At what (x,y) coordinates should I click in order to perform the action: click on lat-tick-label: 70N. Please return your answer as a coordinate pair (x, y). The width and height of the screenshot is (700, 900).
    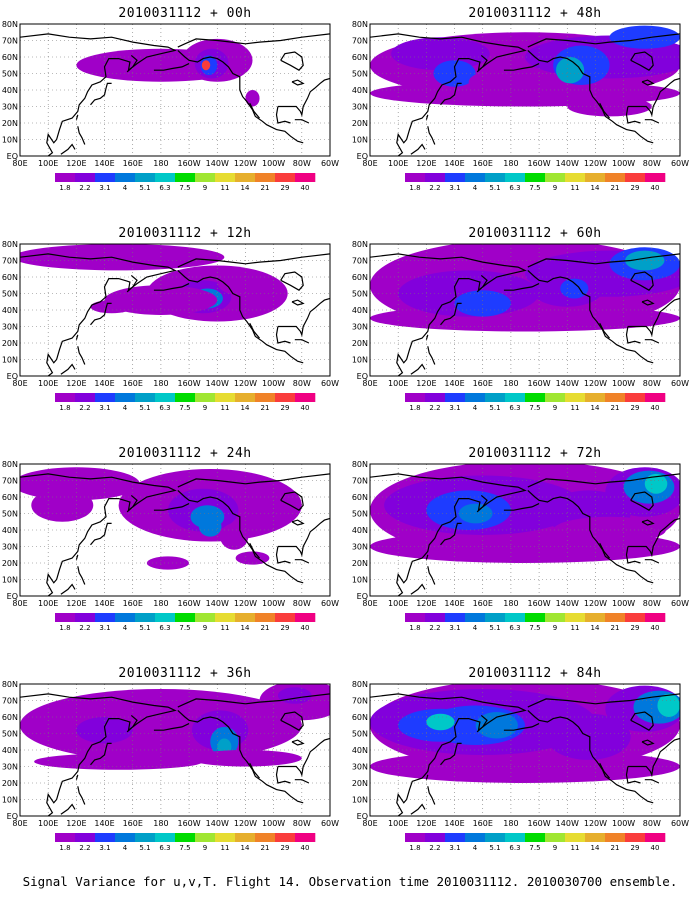
    Looking at the image, I should click on (10, 701).